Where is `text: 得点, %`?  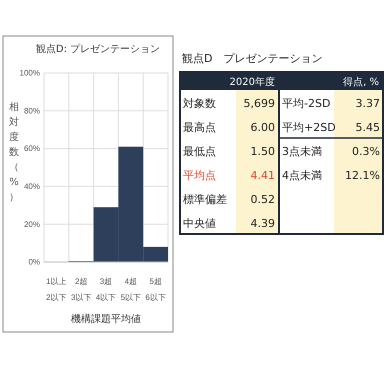 text: 得点, % is located at coordinates (361, 82).